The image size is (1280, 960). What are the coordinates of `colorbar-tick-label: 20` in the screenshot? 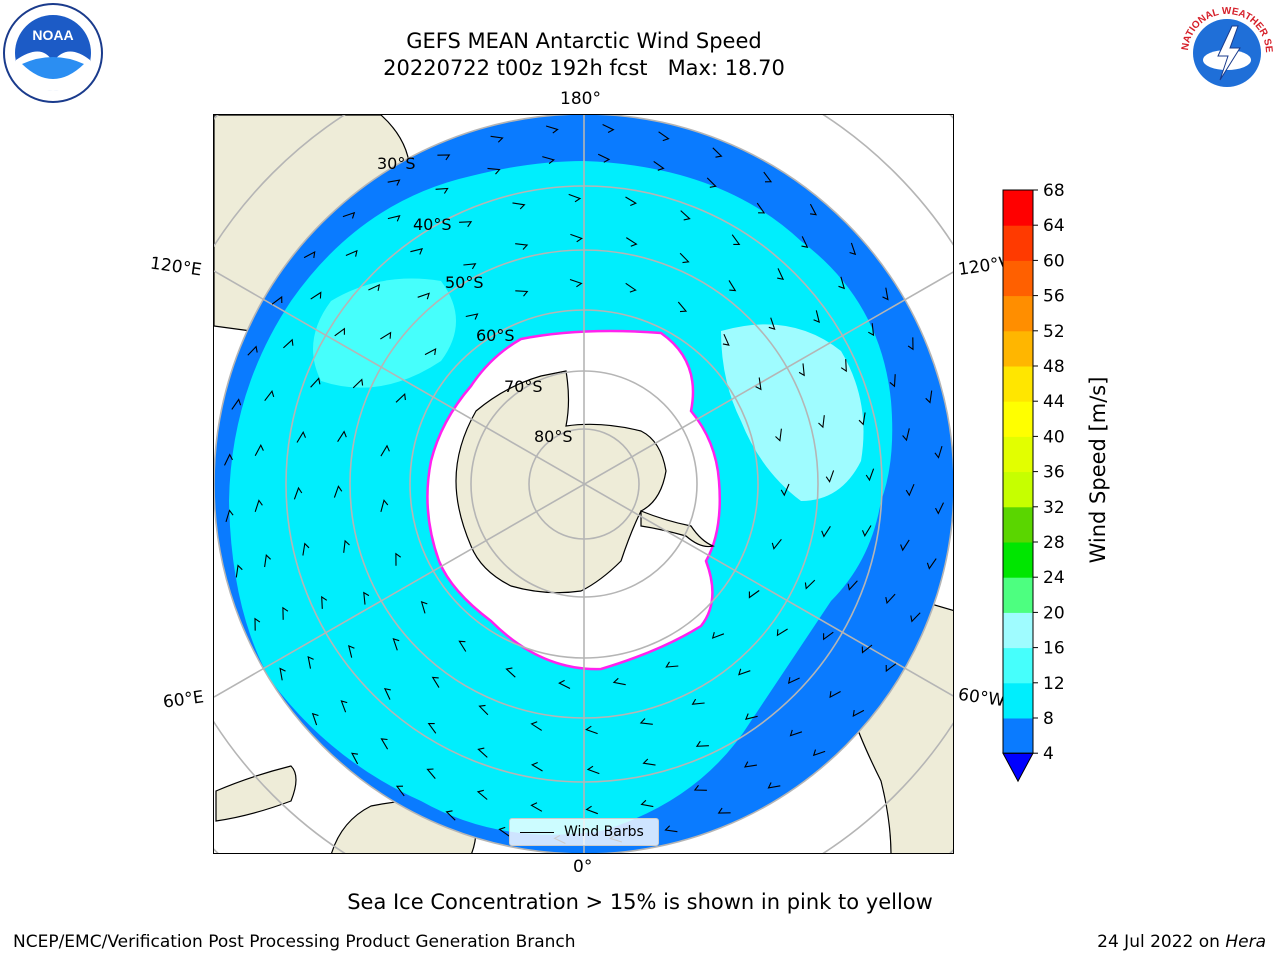 It's located at (1054, 613).